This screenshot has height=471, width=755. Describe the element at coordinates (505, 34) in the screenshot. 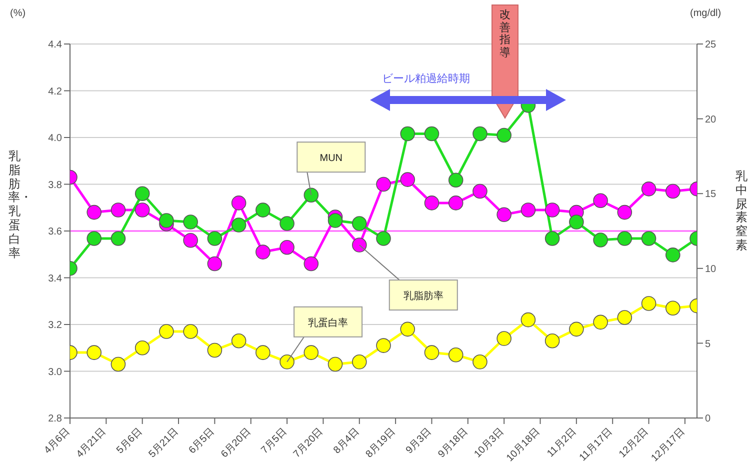

I see `annotation: 改善指導` at that location.